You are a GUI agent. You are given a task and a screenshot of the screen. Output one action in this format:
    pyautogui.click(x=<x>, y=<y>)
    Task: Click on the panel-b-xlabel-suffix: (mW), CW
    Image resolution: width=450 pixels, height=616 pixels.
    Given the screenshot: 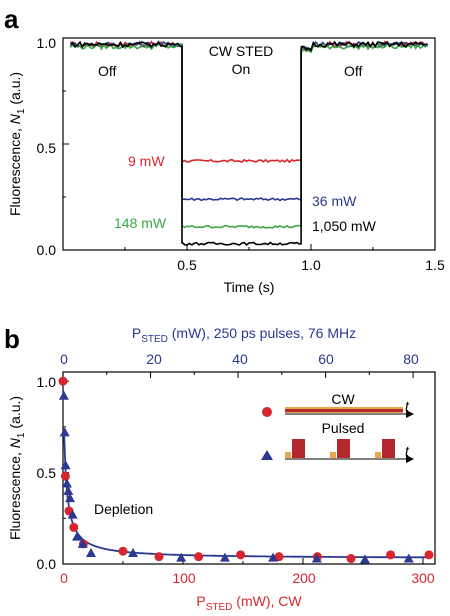 What is the action you would take?
    pyautogui.click(x=267, y=601)
    